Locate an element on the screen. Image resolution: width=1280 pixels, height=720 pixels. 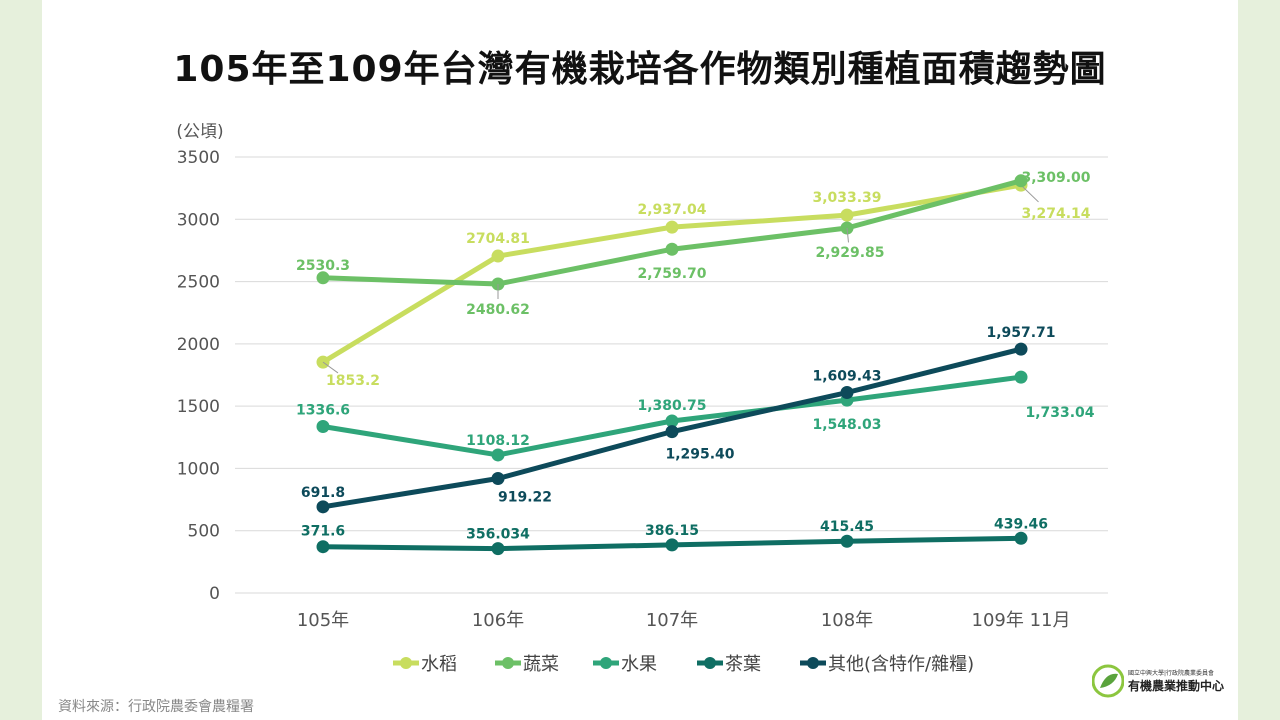
data-label: 919.22 is located at coordinates (525, 497).